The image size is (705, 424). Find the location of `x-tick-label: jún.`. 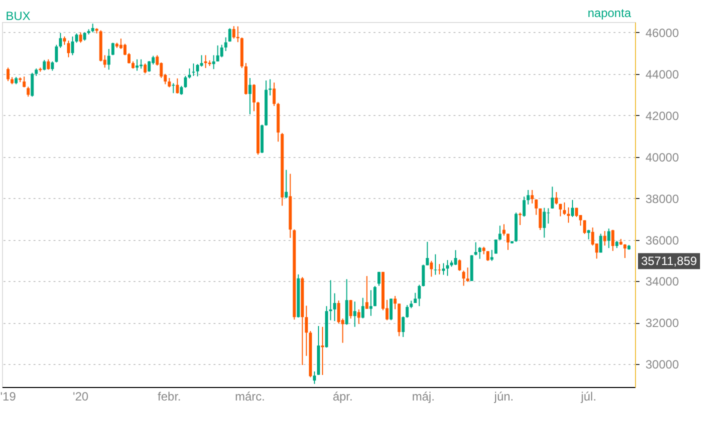

x-tick-label: jún. is located at coordinates (503, 397).